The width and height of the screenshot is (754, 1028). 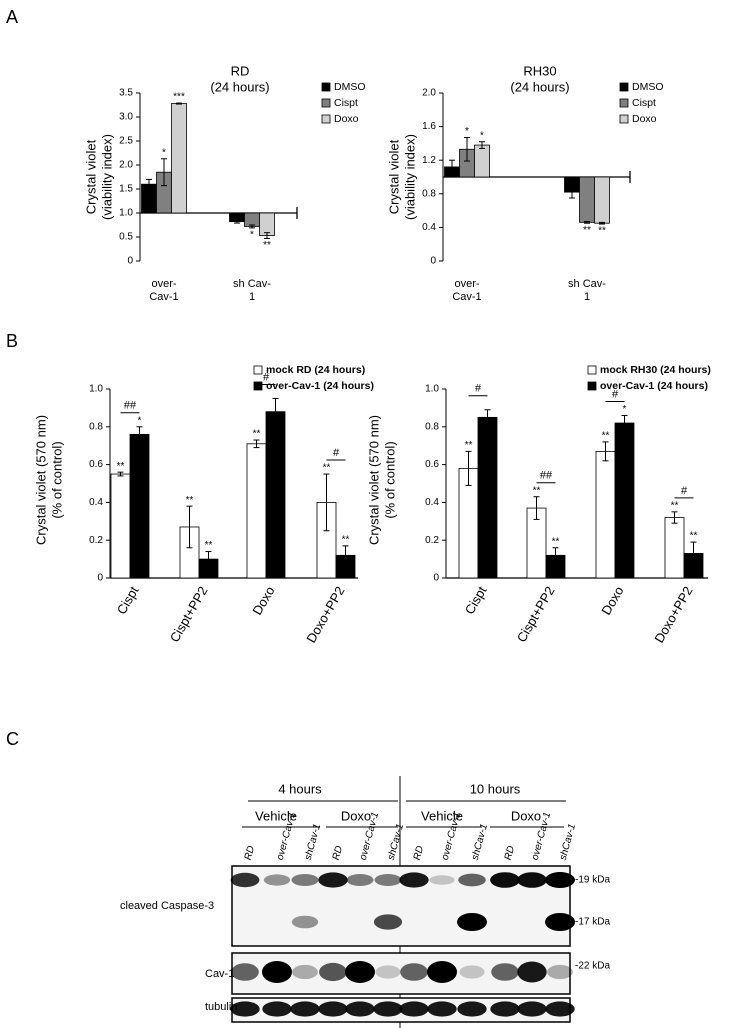 What do you see at coordinates (539, 86) in the screenshot?
I see `chart-subtitle: (24 hours)` at bounding box center [539, 86].